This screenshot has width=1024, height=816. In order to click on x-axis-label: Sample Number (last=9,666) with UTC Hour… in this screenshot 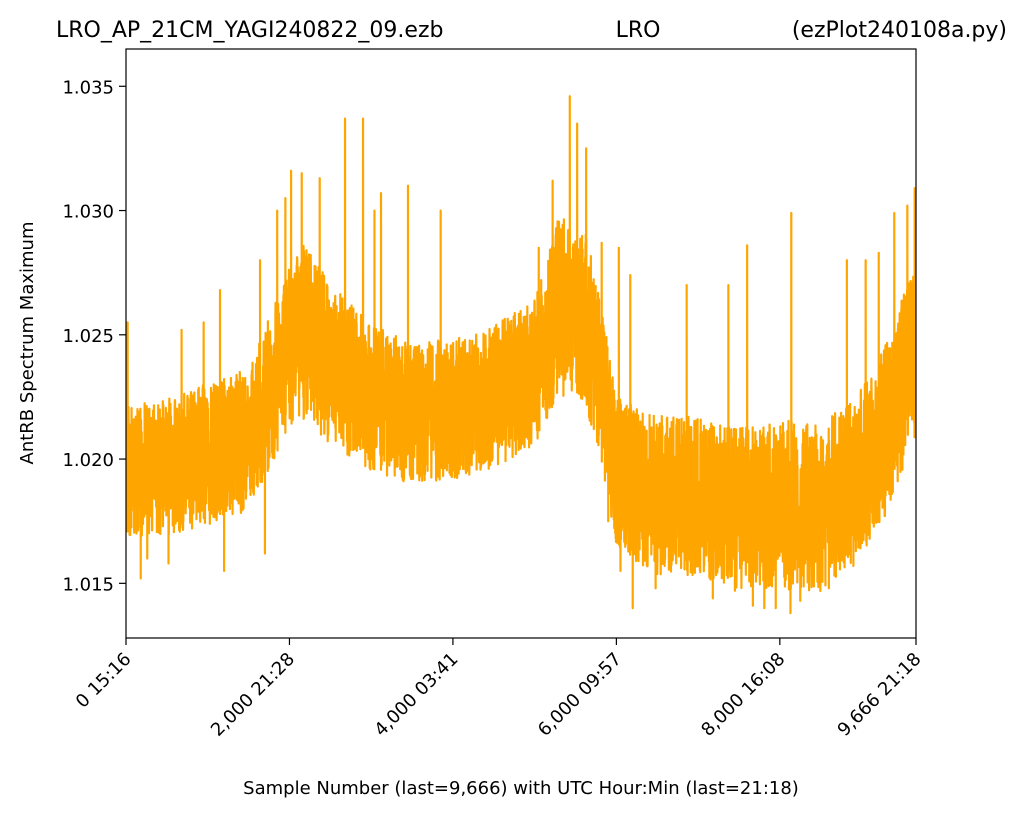, I will do `click(521, 788)`.